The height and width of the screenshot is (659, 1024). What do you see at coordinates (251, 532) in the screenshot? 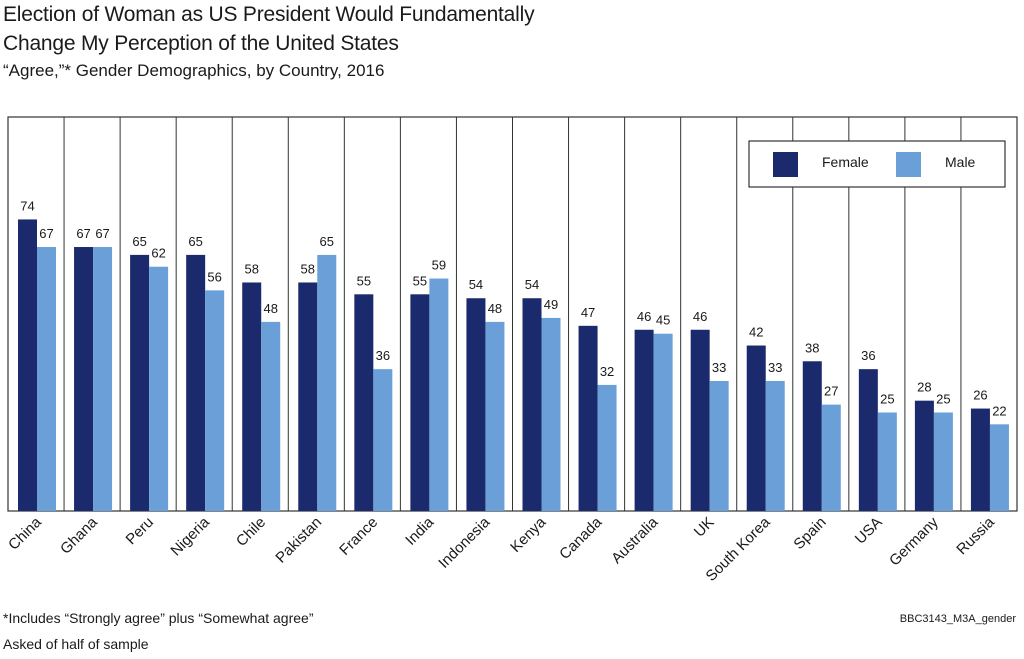
I see `category-label: Chile` at bounding box center [251, 532].